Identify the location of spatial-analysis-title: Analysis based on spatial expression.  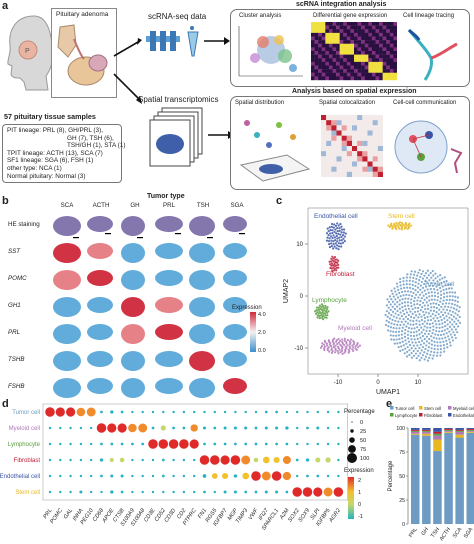
(354, 91).